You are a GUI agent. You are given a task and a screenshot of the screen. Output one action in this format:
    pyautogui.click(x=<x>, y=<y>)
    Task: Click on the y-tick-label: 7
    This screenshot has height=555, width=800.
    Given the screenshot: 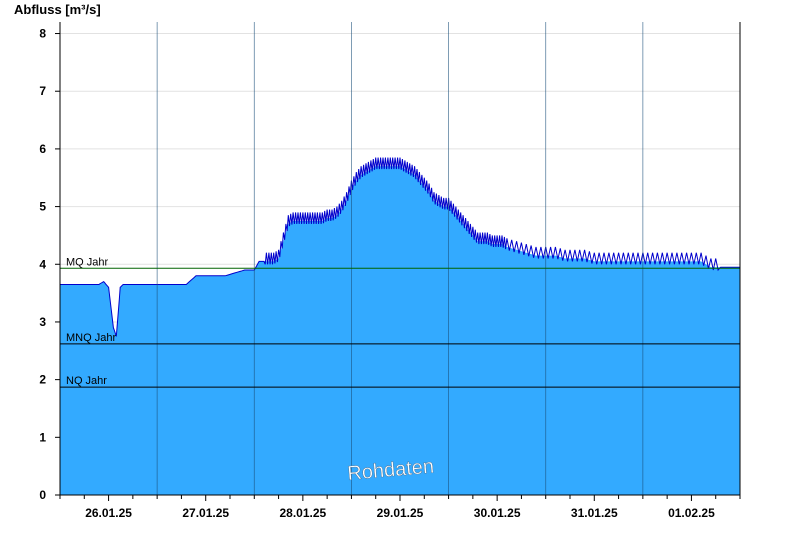 What is the action you would take?
    pyautogui.click(x=42, y=91)
    